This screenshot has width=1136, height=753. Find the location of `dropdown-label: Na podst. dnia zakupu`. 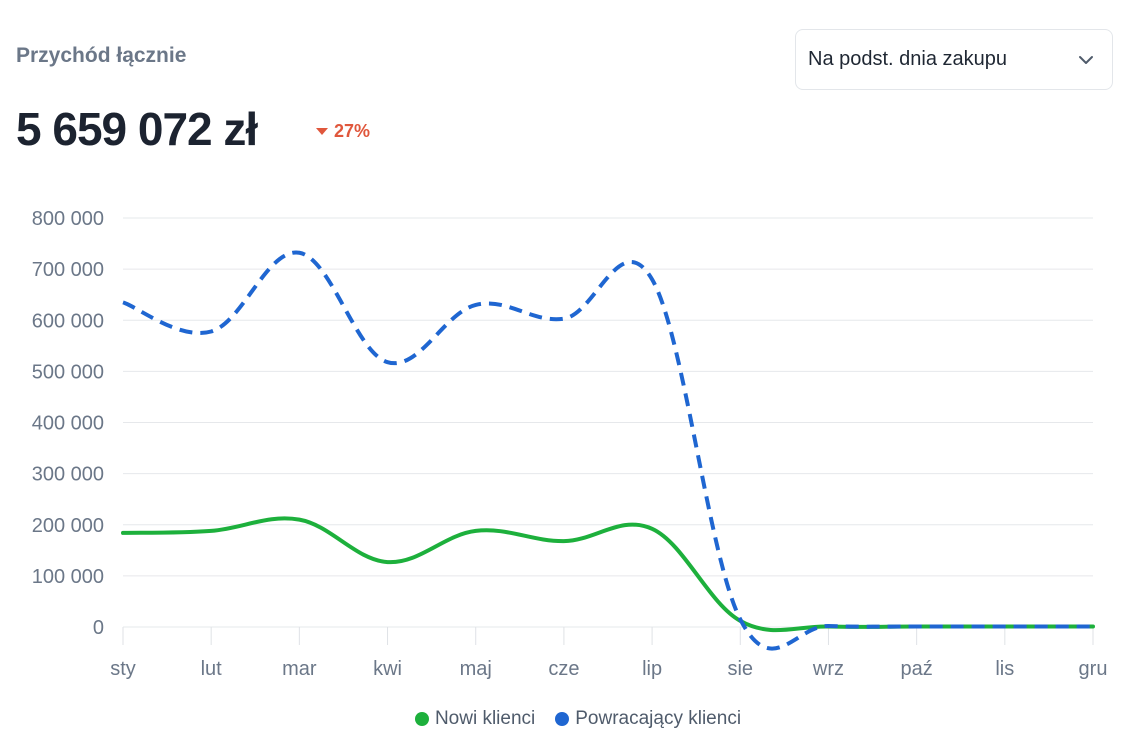

dropdown-label: Na podst. dnia zakupu is located at coordinates (908, 59).